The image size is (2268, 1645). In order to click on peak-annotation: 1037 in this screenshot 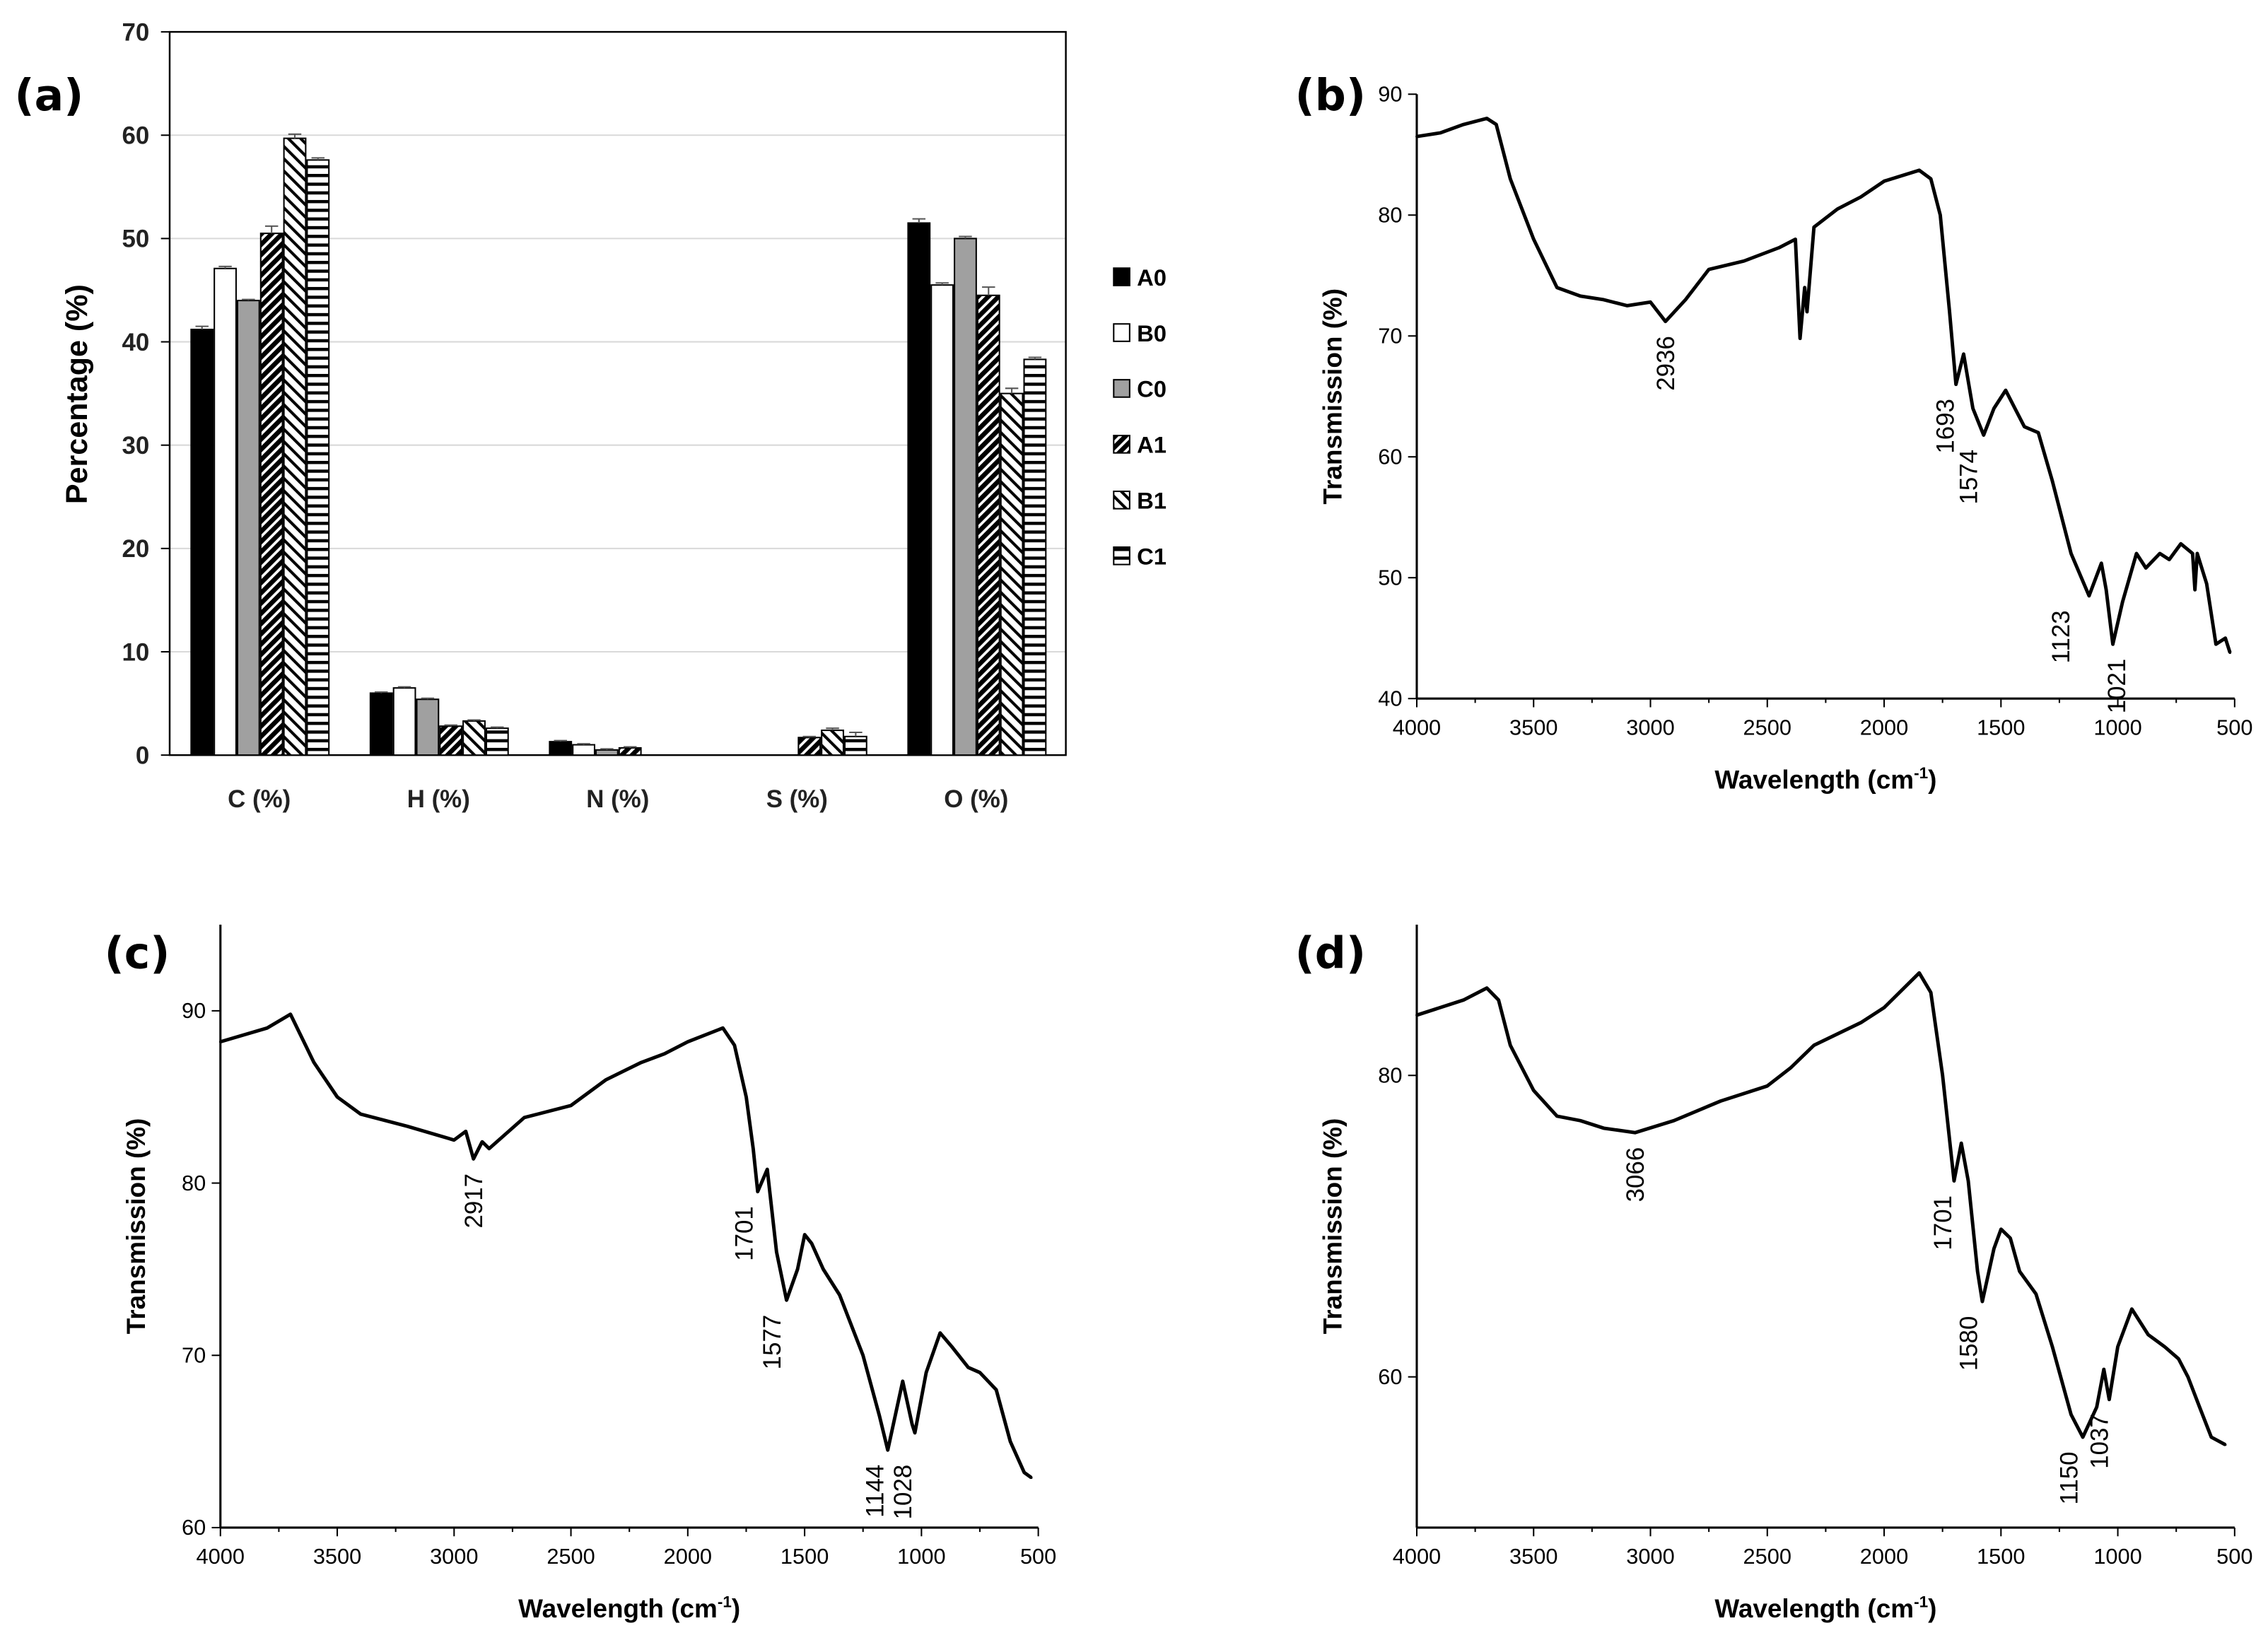, I will do `click(2099, 1442)`.